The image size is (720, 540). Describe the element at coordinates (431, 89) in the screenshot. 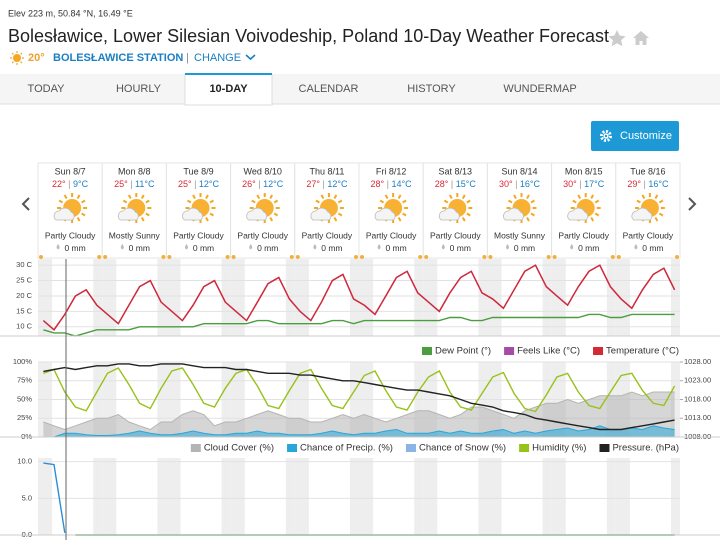

I see `tab: HISTORY` at that location.